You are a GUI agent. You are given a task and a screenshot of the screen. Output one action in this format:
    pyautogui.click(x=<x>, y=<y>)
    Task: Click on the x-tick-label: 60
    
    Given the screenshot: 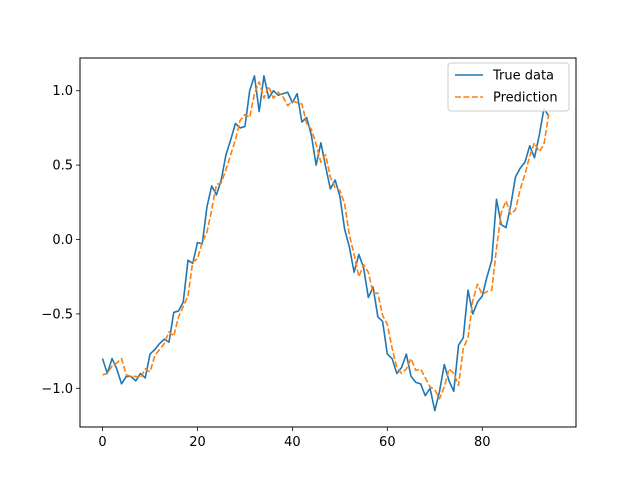 What is the action you would take?
    pyautogui.click(x=387, y=442)
    